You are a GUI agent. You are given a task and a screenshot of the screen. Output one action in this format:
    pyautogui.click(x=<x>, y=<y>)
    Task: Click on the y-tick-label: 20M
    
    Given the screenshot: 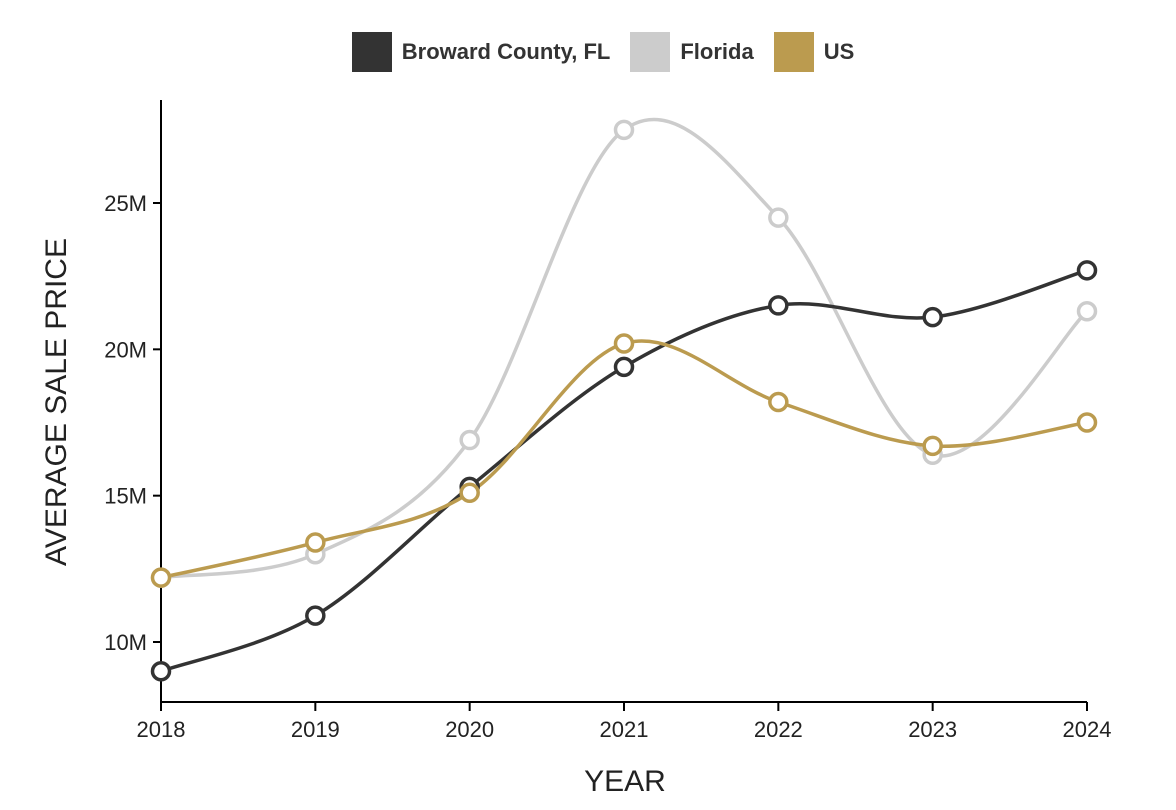 What is the action you would take?
    pyautogui.click(x=125, y=349)
    